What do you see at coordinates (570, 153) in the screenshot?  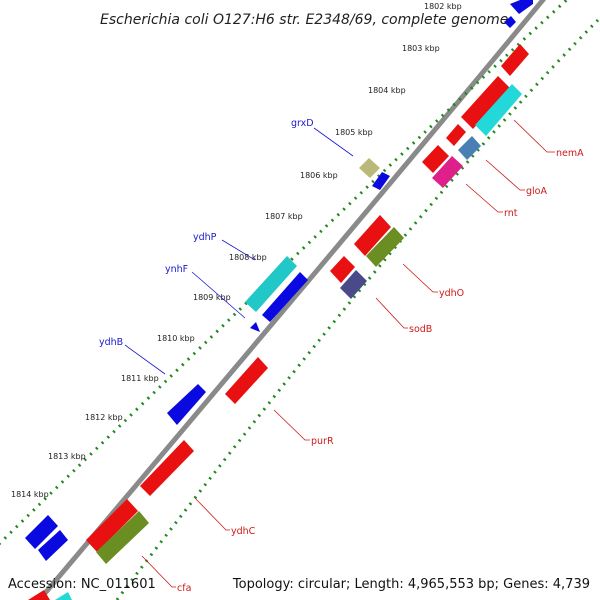 I see `gene-label-nemA: nemA` at bounding box center [570, 153].